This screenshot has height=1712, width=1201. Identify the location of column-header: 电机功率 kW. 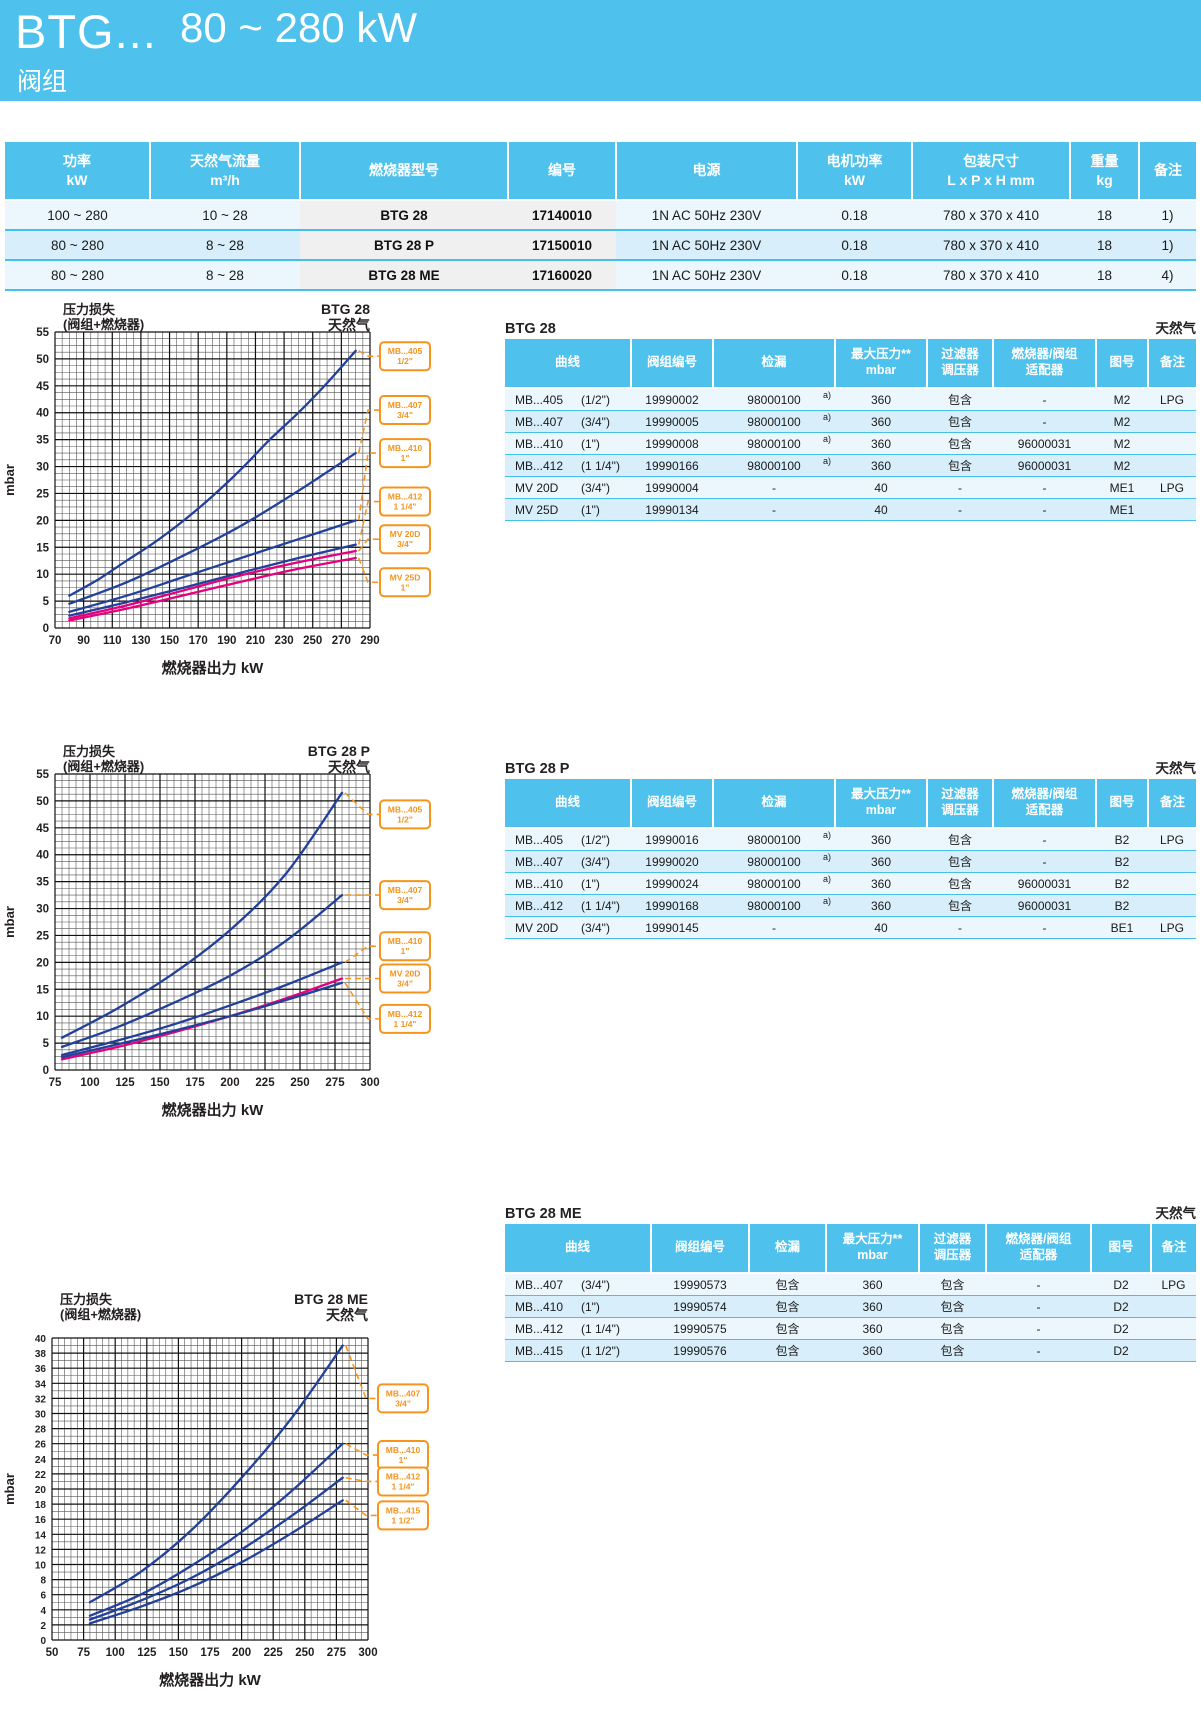
(854, 171).